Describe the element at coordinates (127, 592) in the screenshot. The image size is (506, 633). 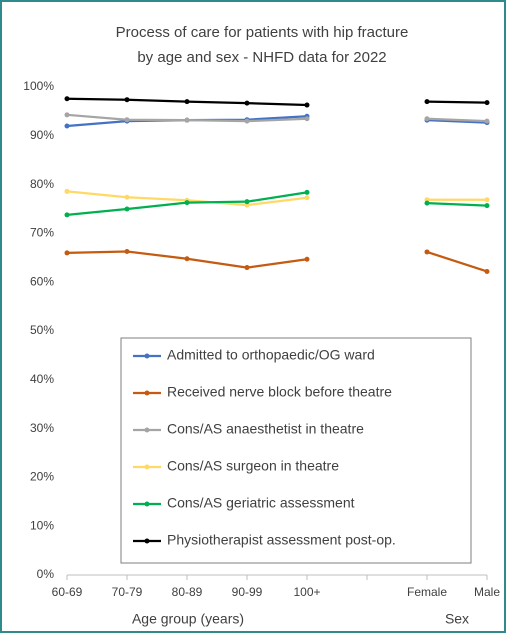
I see `x-tick-label: 70-79` at that location.